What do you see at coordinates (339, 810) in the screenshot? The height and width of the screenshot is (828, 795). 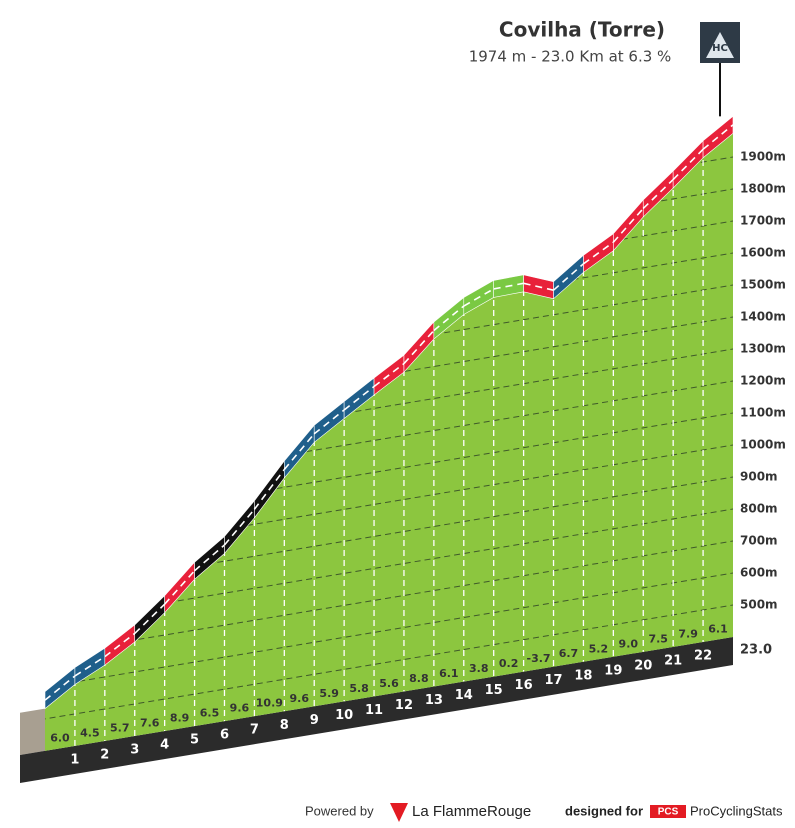 I see `footer-powered: Powered by` at bounding box center [339, 810].